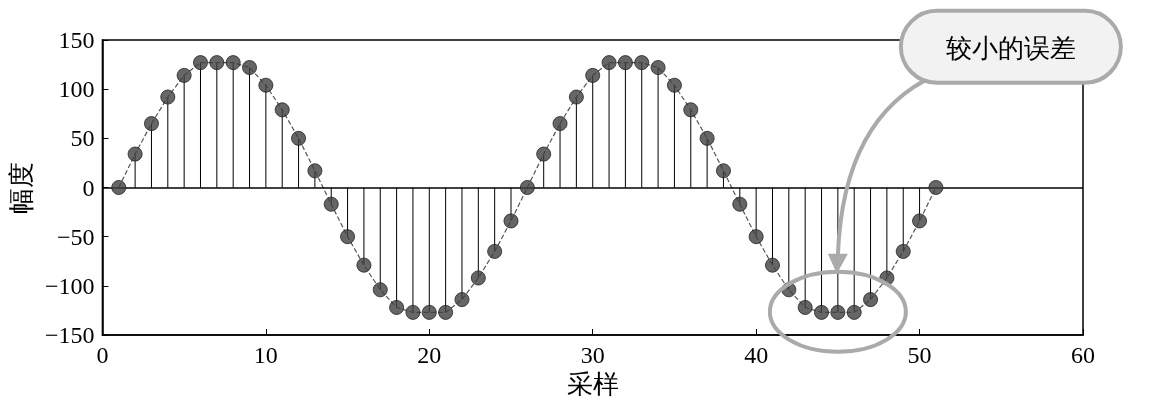 The height and width of the screenshot is (412, 1153). What do you see at coordinates (1083, 355) in the screenshot?
I see `x-tick-label: 60` at bounding box center [1083, 355].